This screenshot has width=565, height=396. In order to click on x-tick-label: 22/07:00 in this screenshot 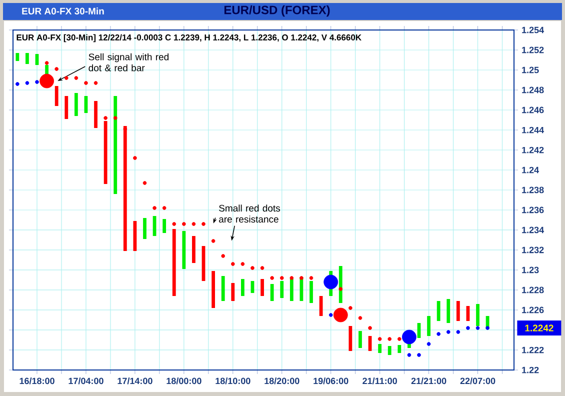, I will do `click(478, 381)`.